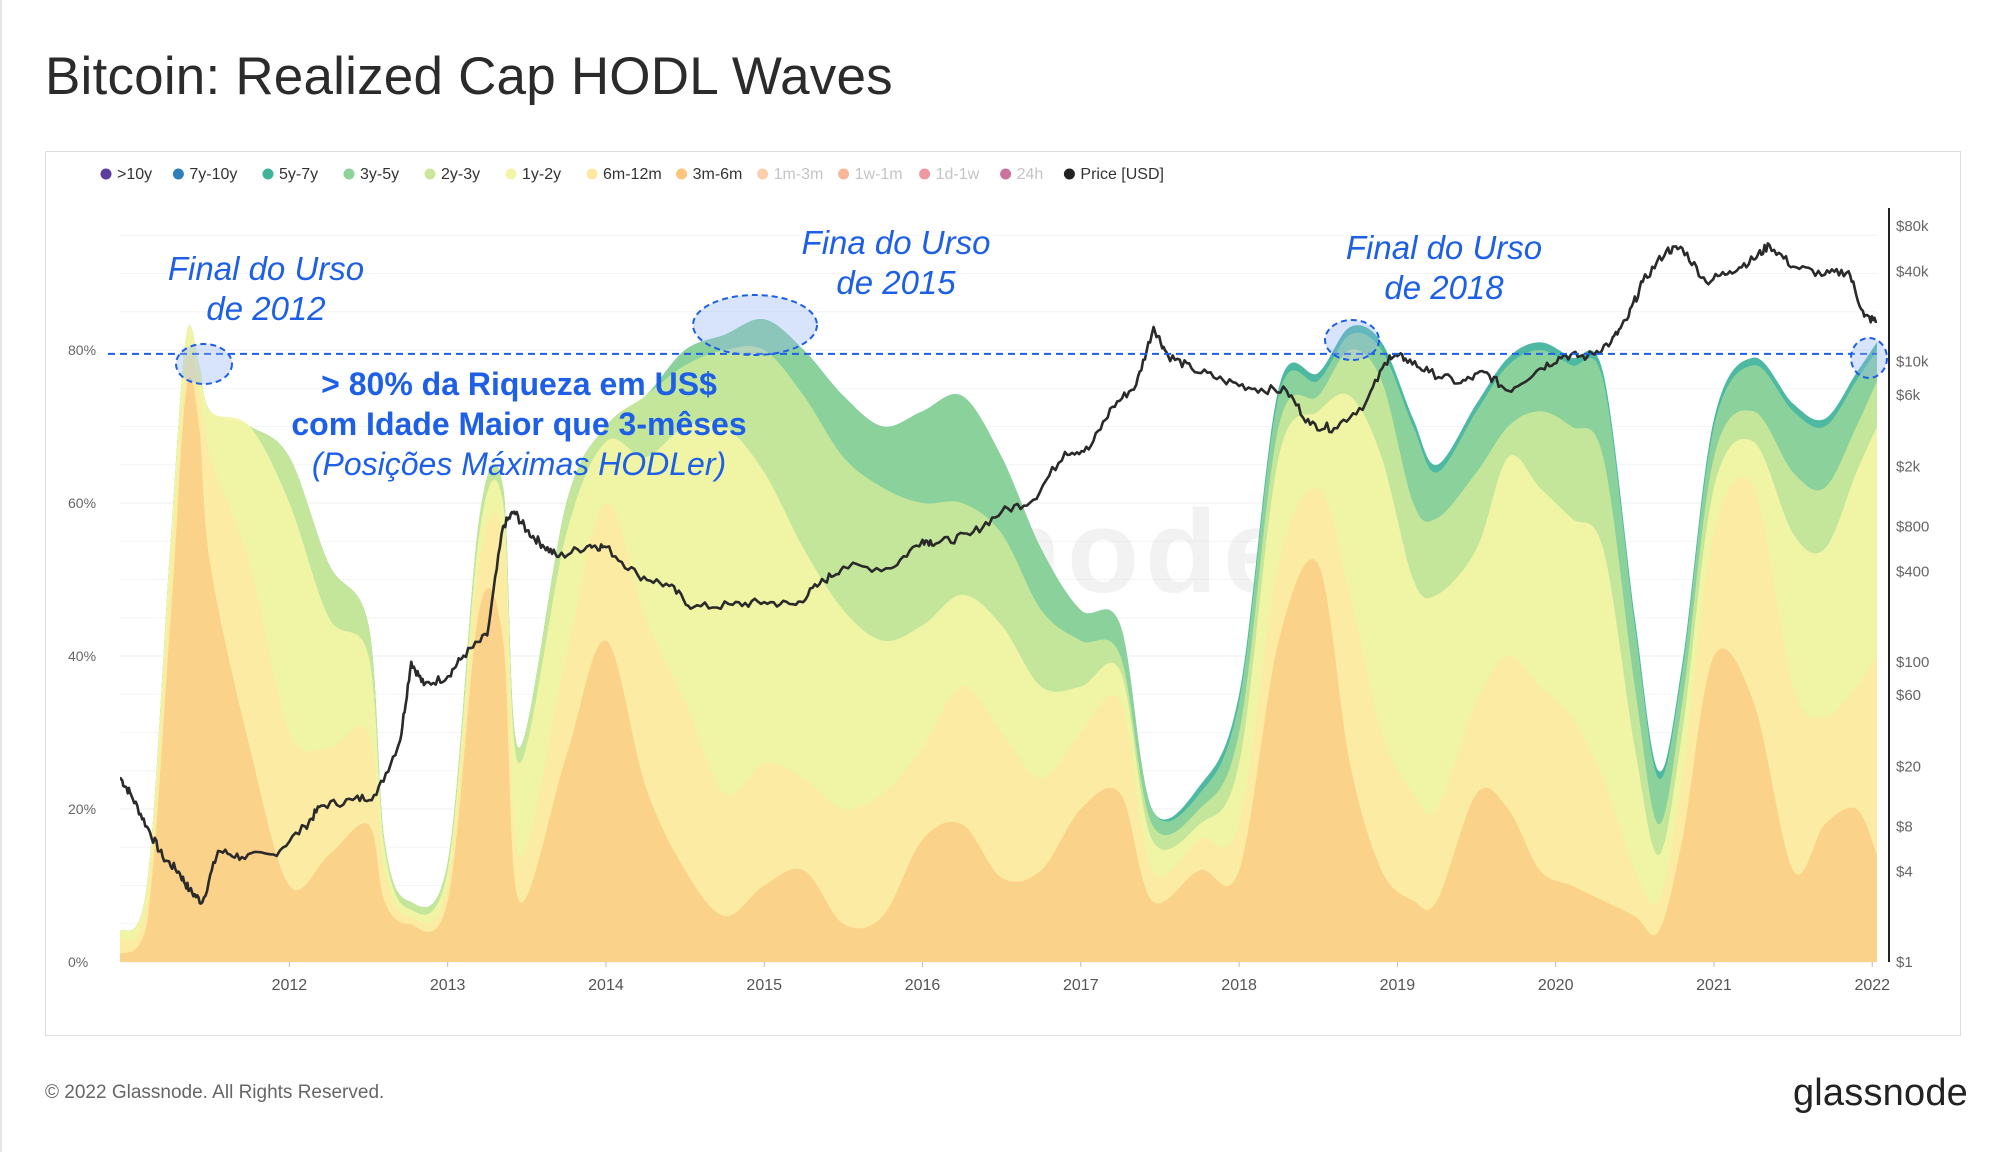 This screenshot has width=2000, height=1152. Describe the element at coordinates (1081, 985) in the screenshot. I see `x-tick-label: 2017` at that location.